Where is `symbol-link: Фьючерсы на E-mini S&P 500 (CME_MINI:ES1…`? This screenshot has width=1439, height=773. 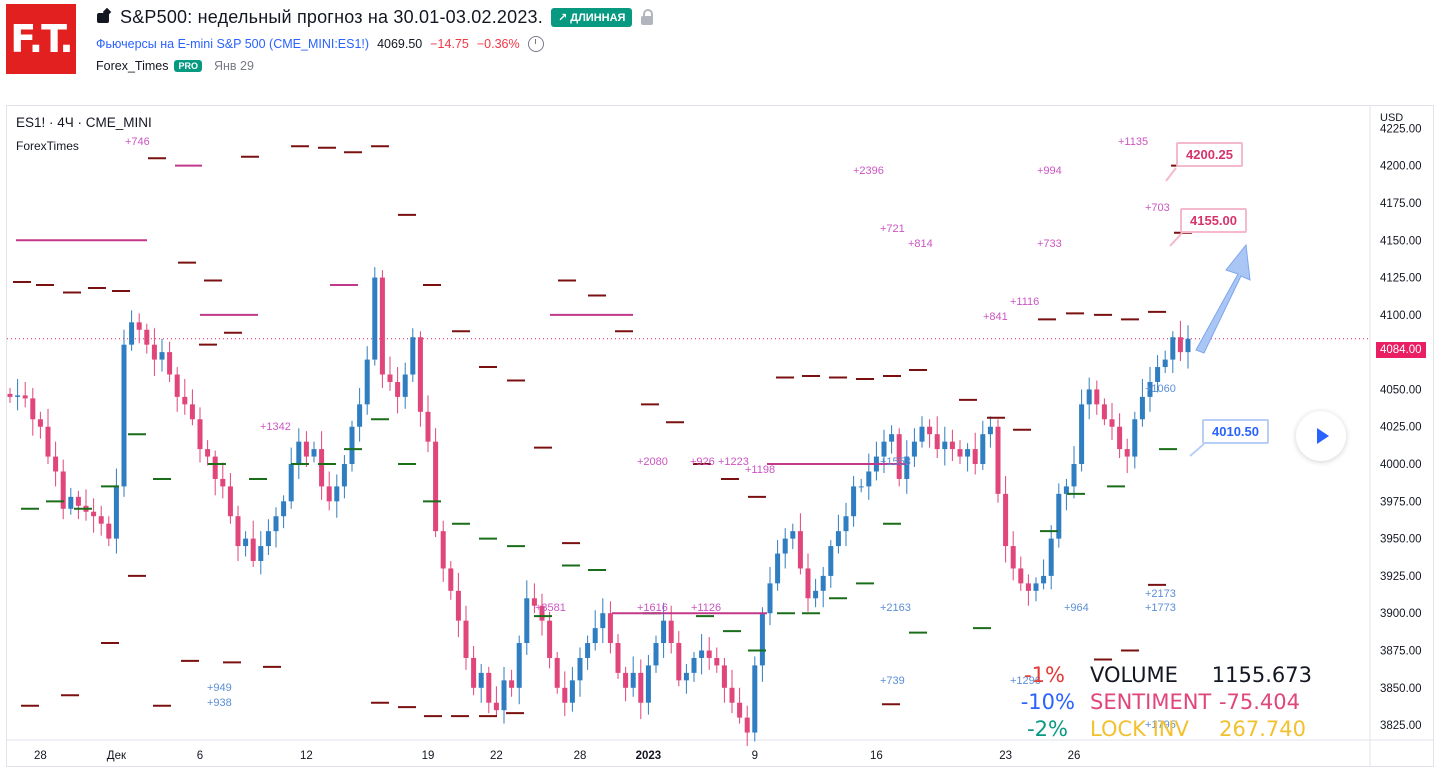
symbol-link: Фьючерсы на E-mini S&P 500 (CME_MINI:ES1… is located at coordinates (233, 44).